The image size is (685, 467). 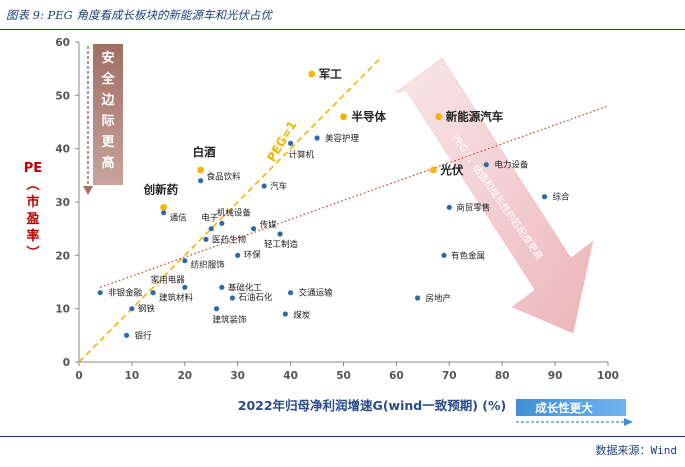 I want to click on highlight-label: 白酒, so click(x=204, y=152).